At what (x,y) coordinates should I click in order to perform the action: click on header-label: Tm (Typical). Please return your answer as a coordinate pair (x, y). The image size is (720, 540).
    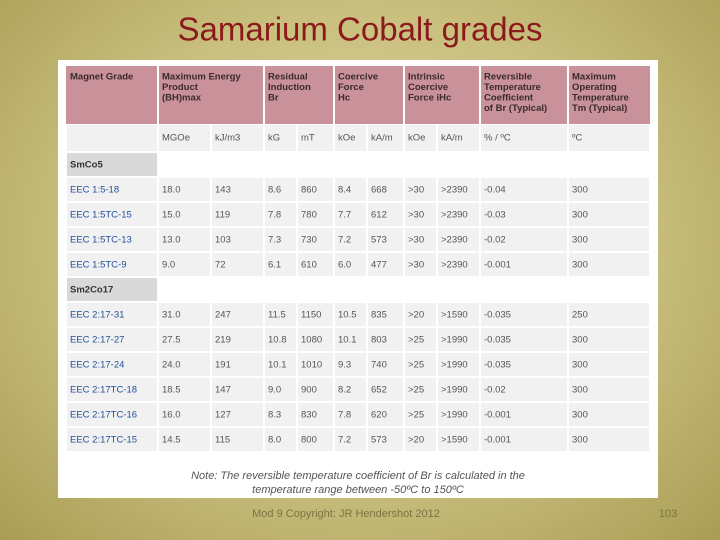
    Looking at the image, I should click on (599, 108).